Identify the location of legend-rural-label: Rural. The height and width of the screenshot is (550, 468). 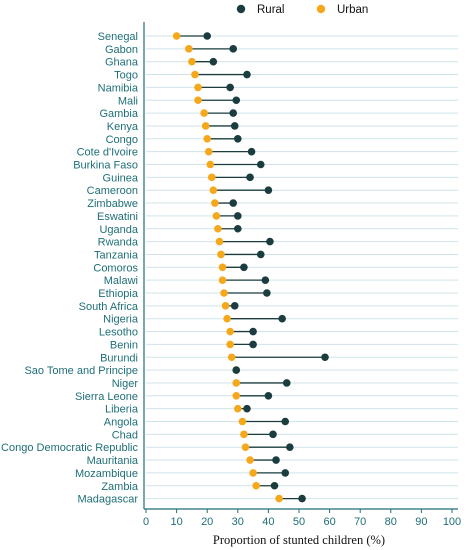
(270, 10).